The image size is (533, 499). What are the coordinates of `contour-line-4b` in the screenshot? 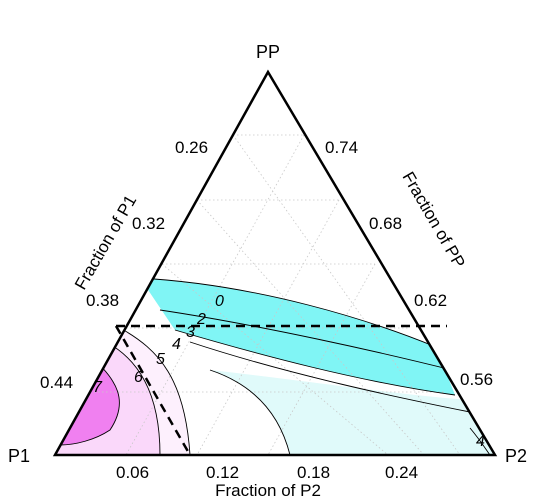 It's located at (480, 441).